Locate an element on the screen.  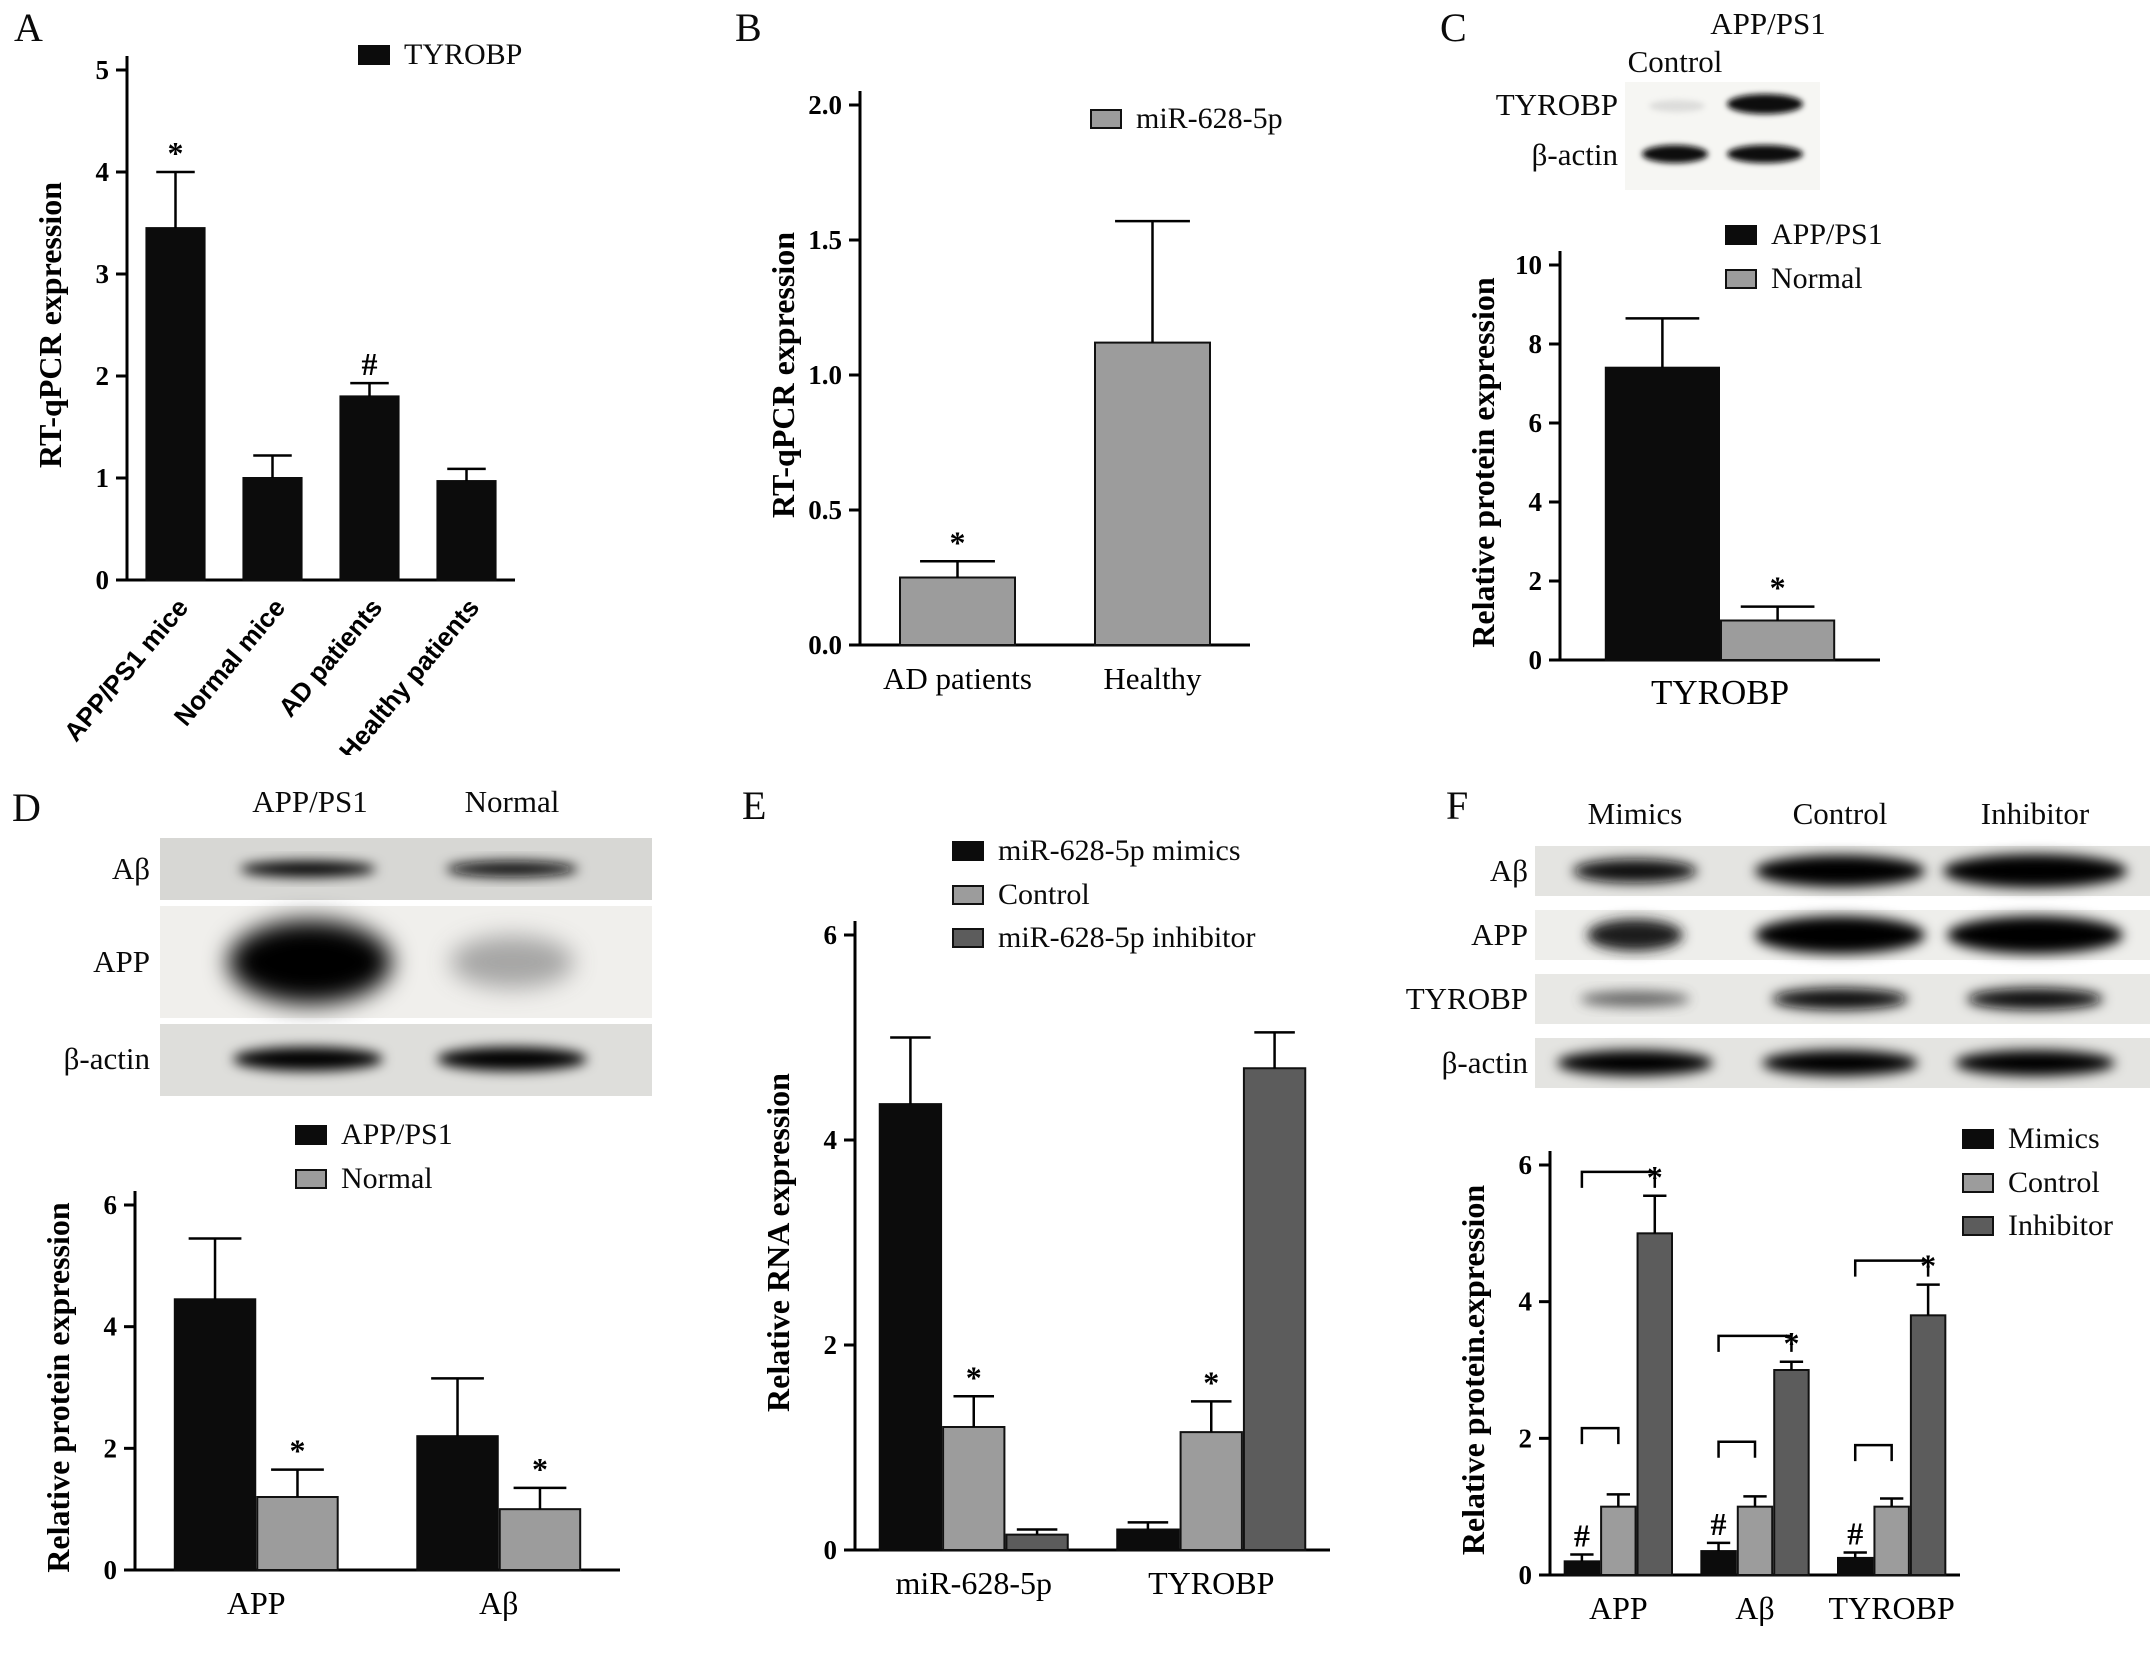
x-category-label: Aβ is located at coordinates (1754, 1608).